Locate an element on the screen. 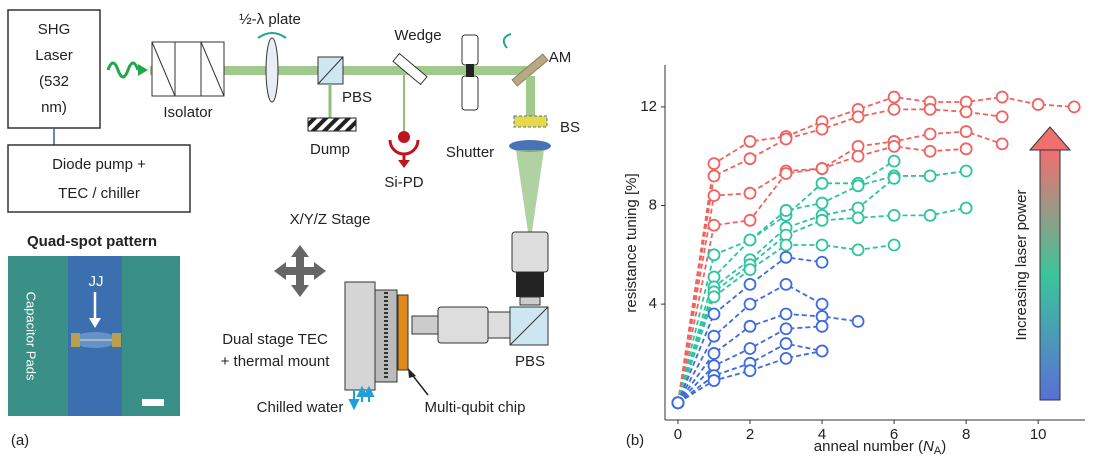 Image resolution: width=1103 pixels, height=461 pixels. pads-label: Capacitor Pads is located at coordinates (31, 336).